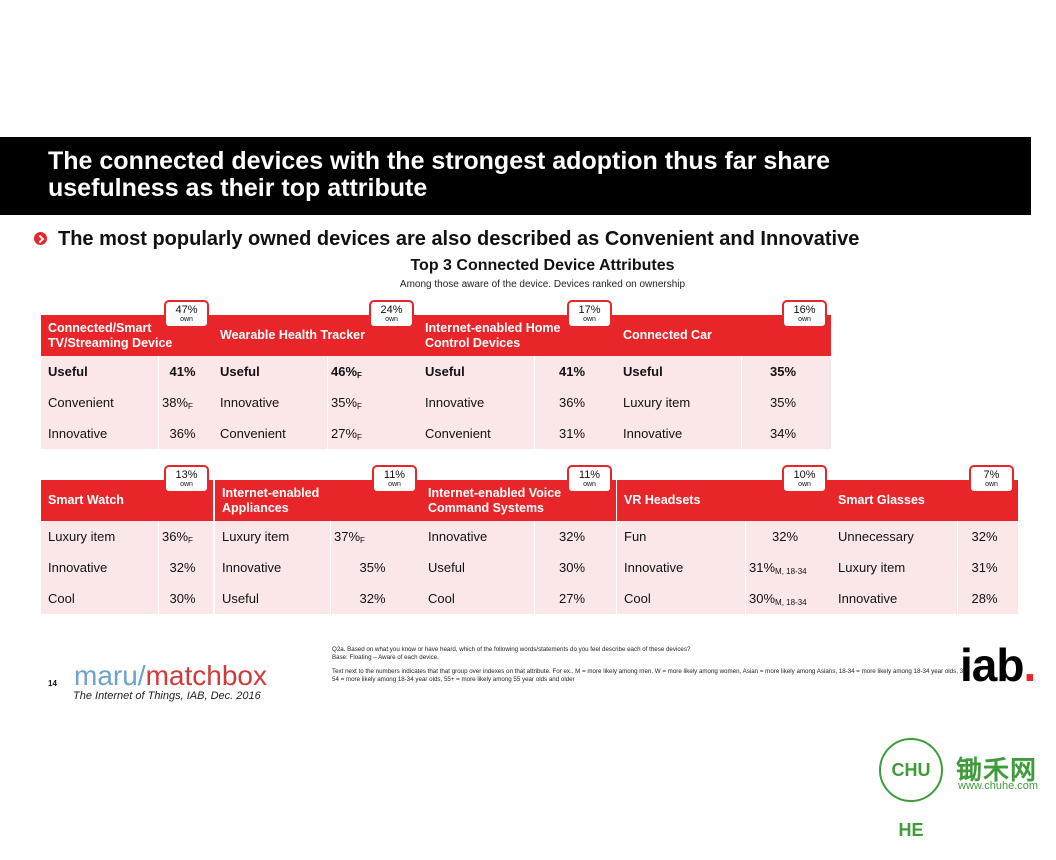 The image size is (1056, 860). What do you see at coordinates (998, 786) in the screenshot?
I see `chuhe-watermark-url: www.chuhe.com` at bounding box center [998, 786].